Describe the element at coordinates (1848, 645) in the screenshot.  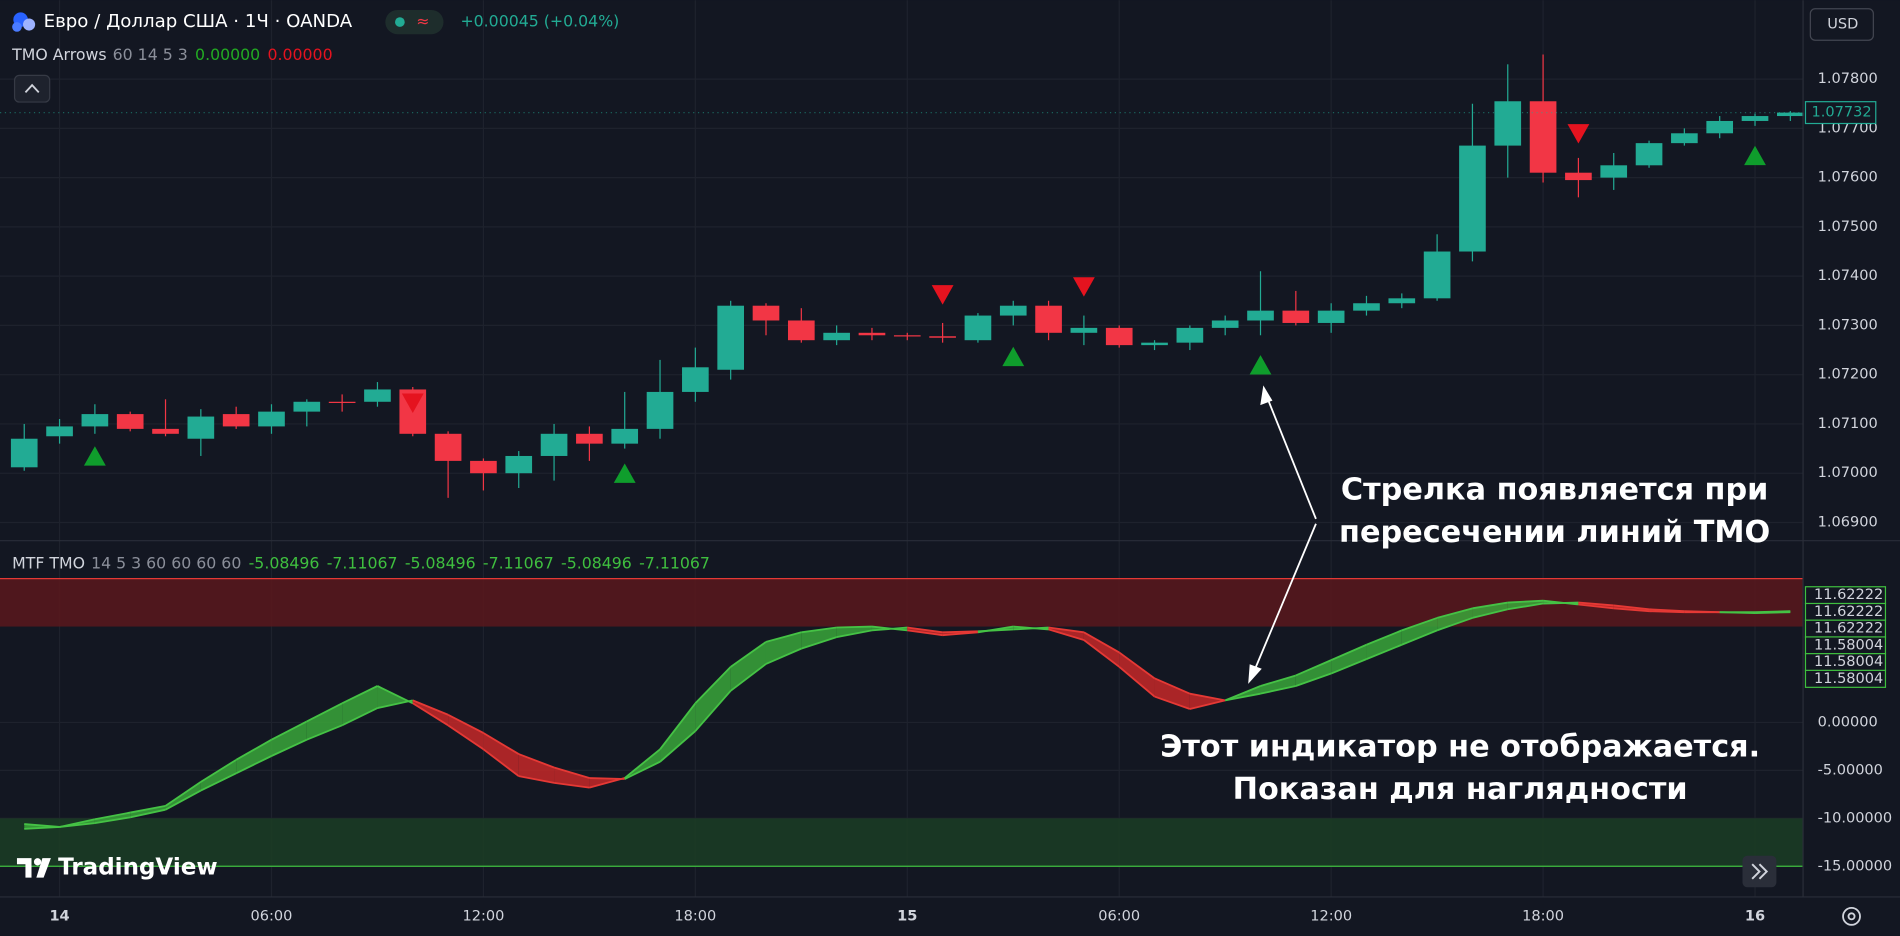
I see `value-label: 11.58004` at that location.